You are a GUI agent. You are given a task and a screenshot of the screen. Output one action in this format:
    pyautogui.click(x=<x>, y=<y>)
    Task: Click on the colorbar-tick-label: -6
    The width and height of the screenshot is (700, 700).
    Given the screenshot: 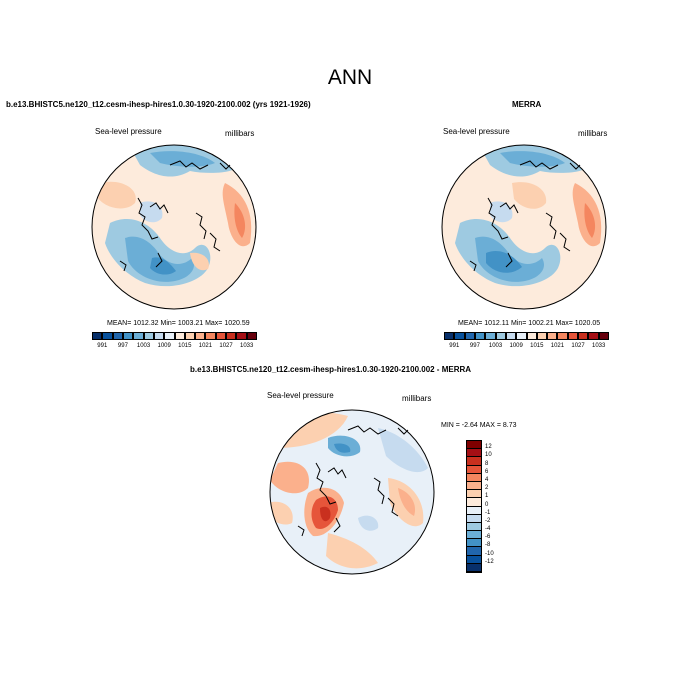 What is the action you would take?
    pyautogui.click(x=488, y=537)
    